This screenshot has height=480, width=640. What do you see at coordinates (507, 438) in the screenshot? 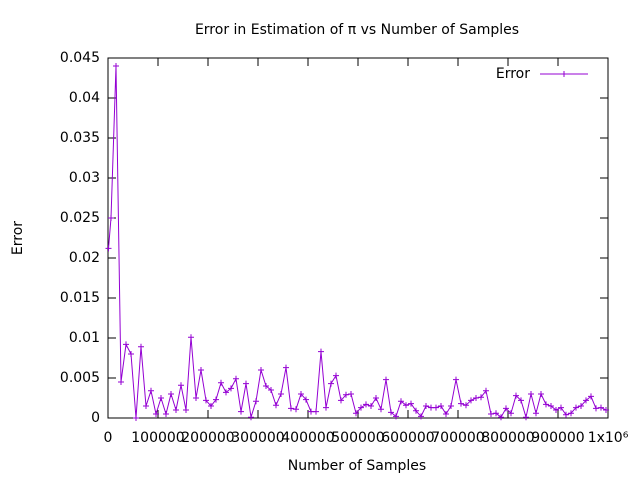
I see `x-tick-label: 800000` at bounding box center [507, 438].